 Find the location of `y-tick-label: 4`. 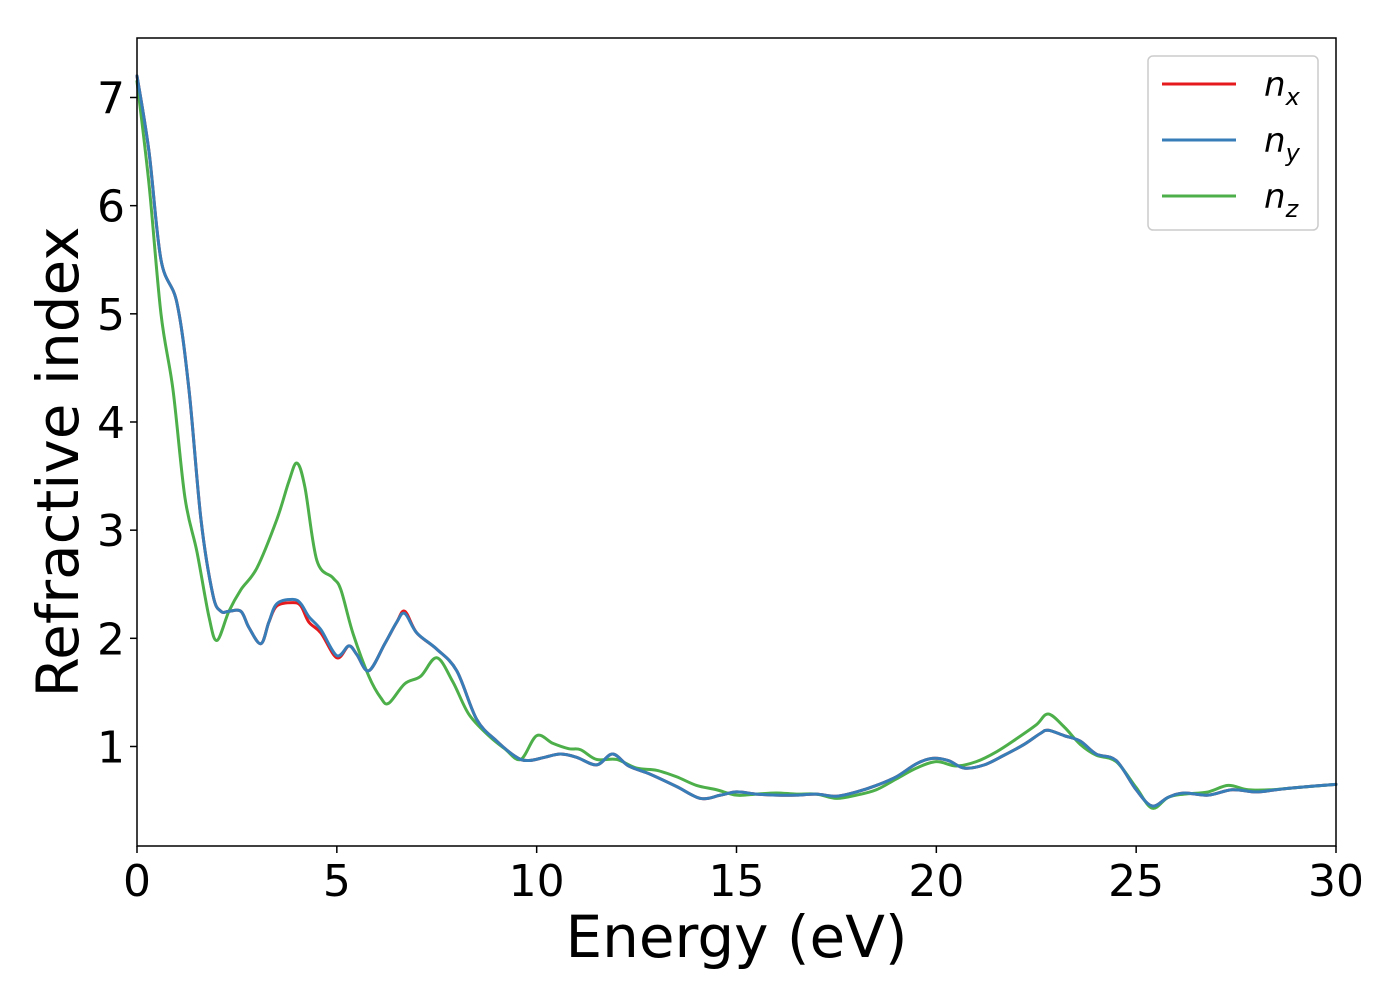

y-tick-label: 4 is located at coordinates (111, 423).